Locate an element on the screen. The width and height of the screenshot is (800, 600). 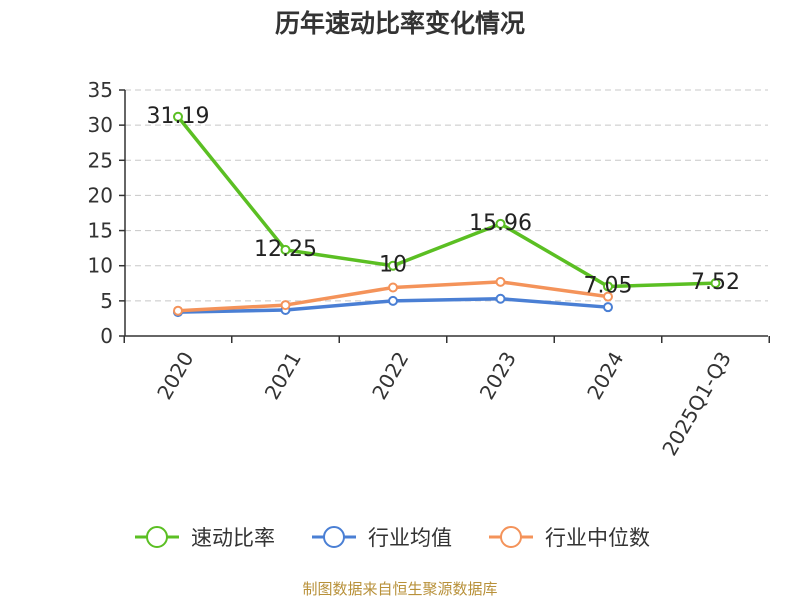
data-label: 15.96 is located at coordinates (500, 223).